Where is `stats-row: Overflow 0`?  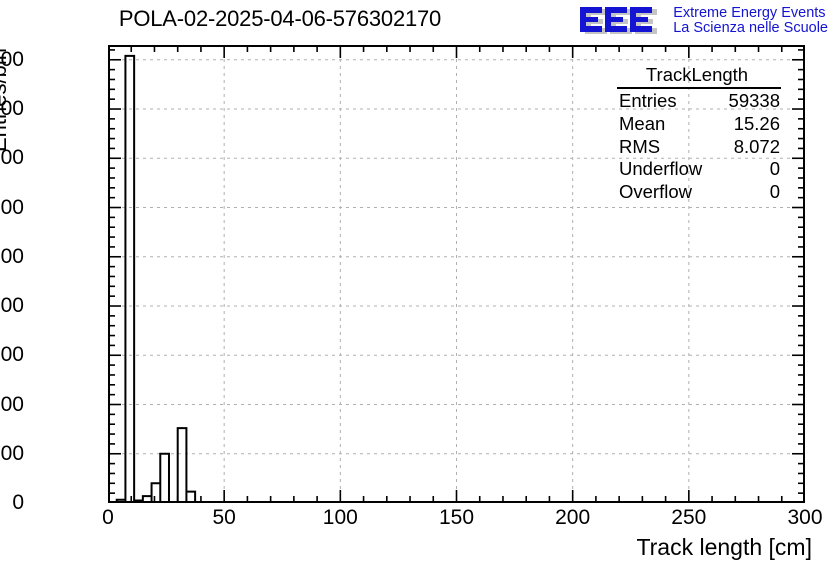 stats-row: Overflow 0 is located at coordinates (697, 192).